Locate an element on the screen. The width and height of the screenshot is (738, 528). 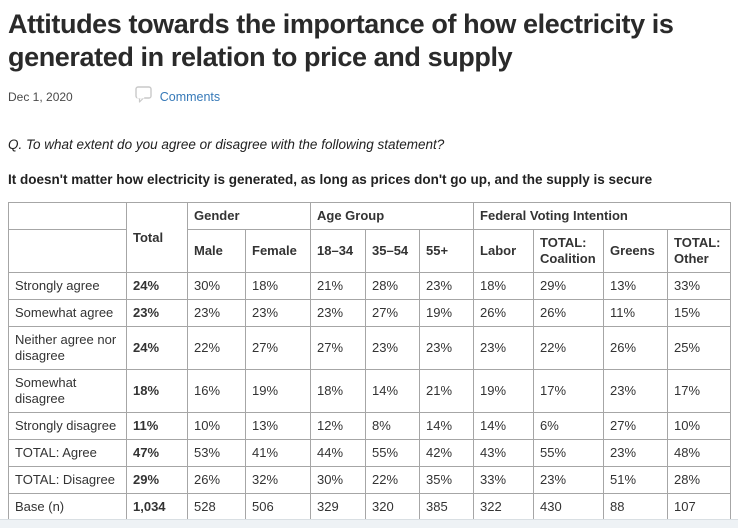
row-label: Somewhat disagree is located at coordinates (67, 391).